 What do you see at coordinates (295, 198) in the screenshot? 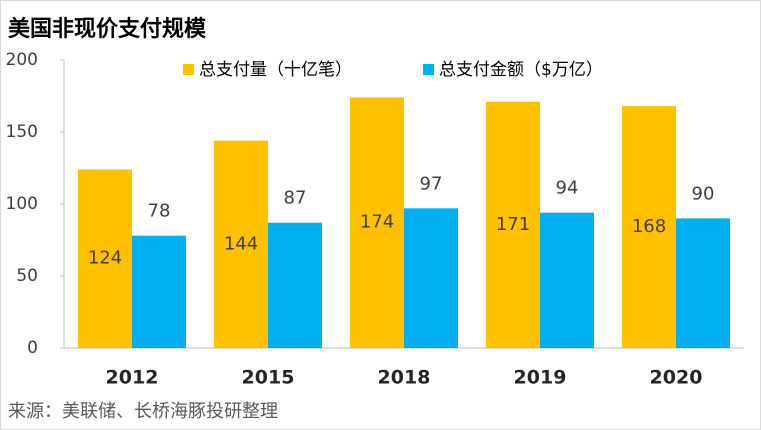
I see `data-label: 87` at bounding box center [295, 198].